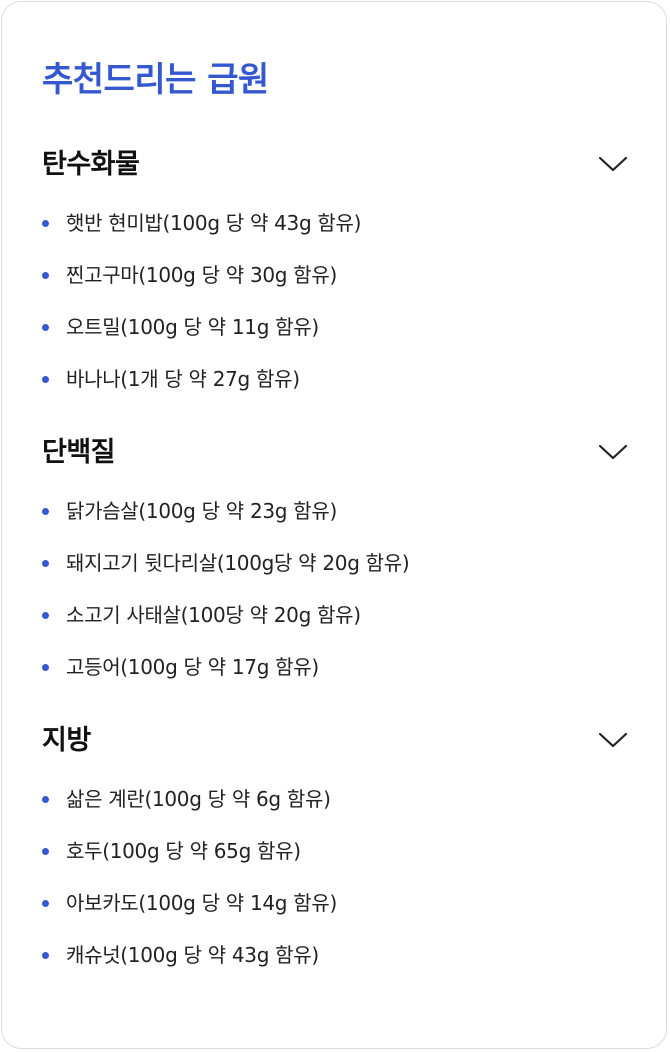 This screenshot has height=1052, width=670. I want to click on list-item: 소고기 사태살(100당 약 20g 함유), so click(312, 615).